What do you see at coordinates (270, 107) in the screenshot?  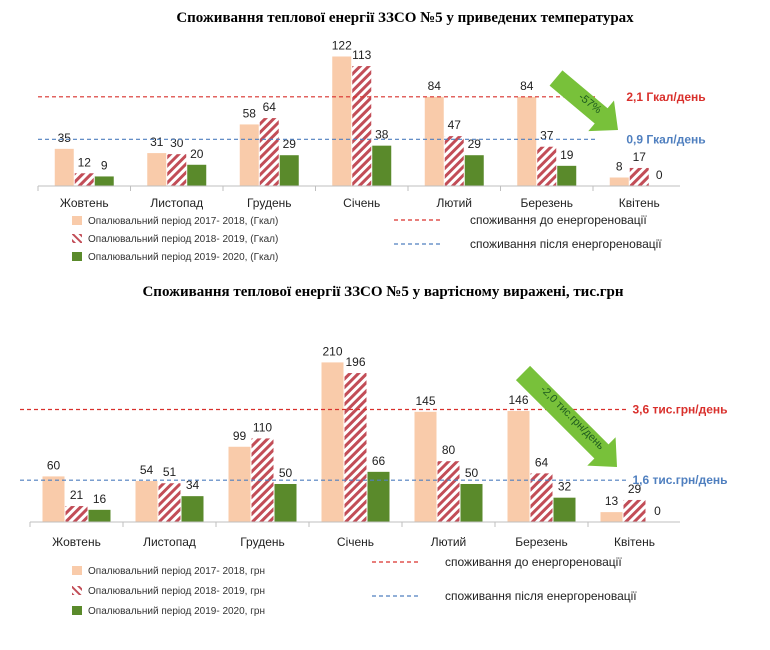 I see `chart1-value-label: 64` at bounding box center [270, 107].